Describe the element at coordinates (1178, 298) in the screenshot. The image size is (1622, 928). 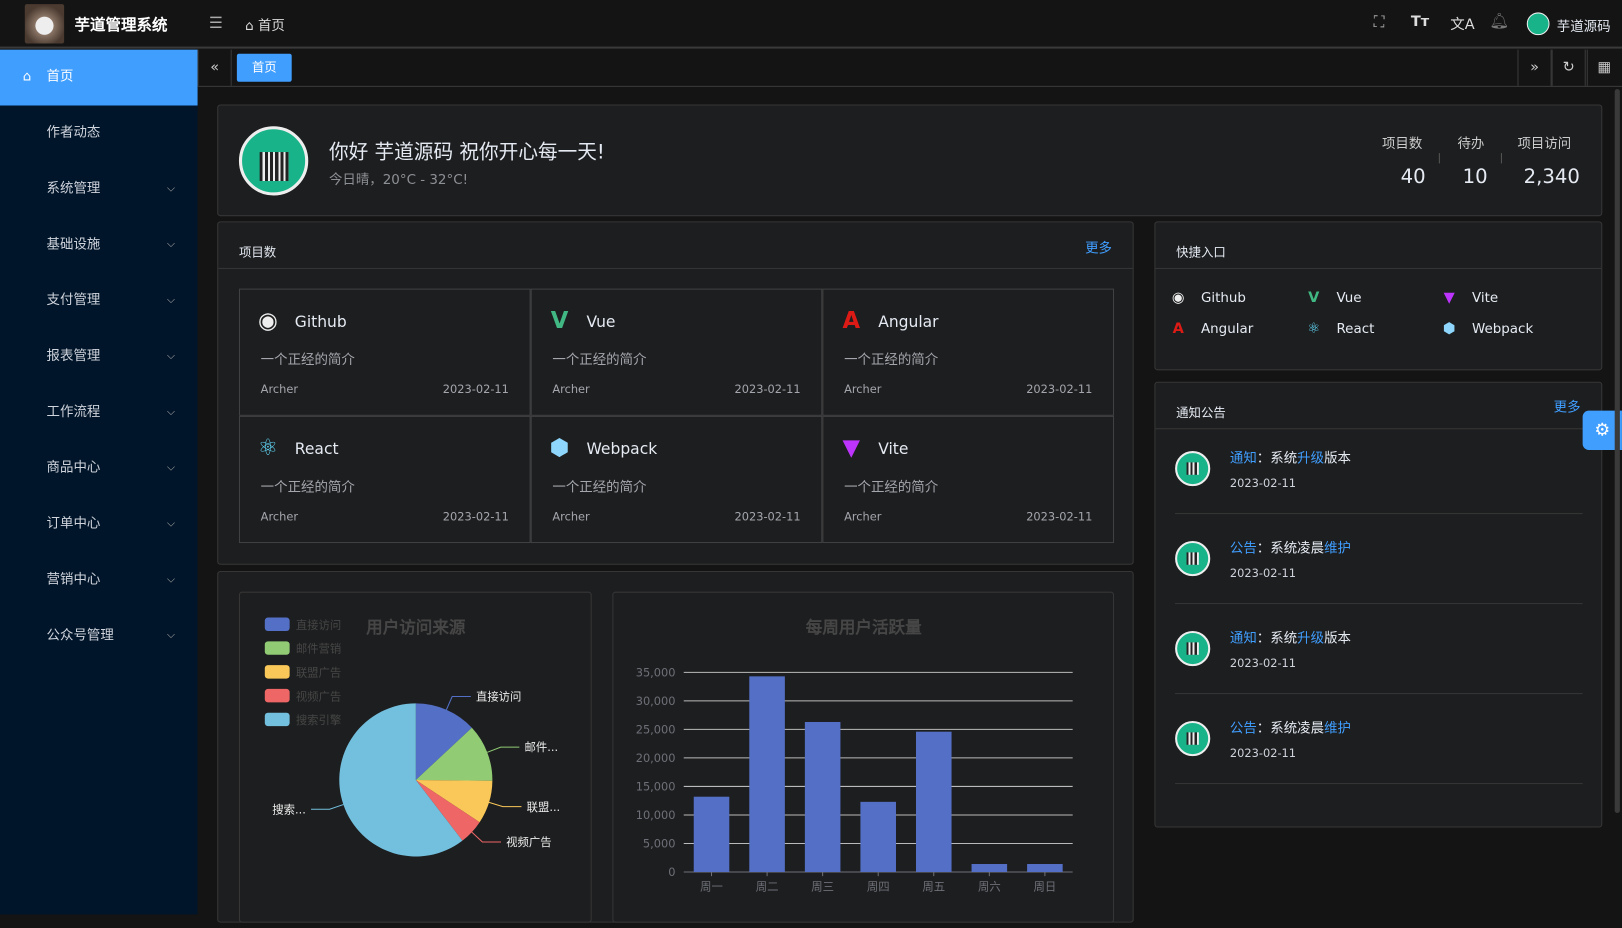
I see `github-icon: ◉` at that location.